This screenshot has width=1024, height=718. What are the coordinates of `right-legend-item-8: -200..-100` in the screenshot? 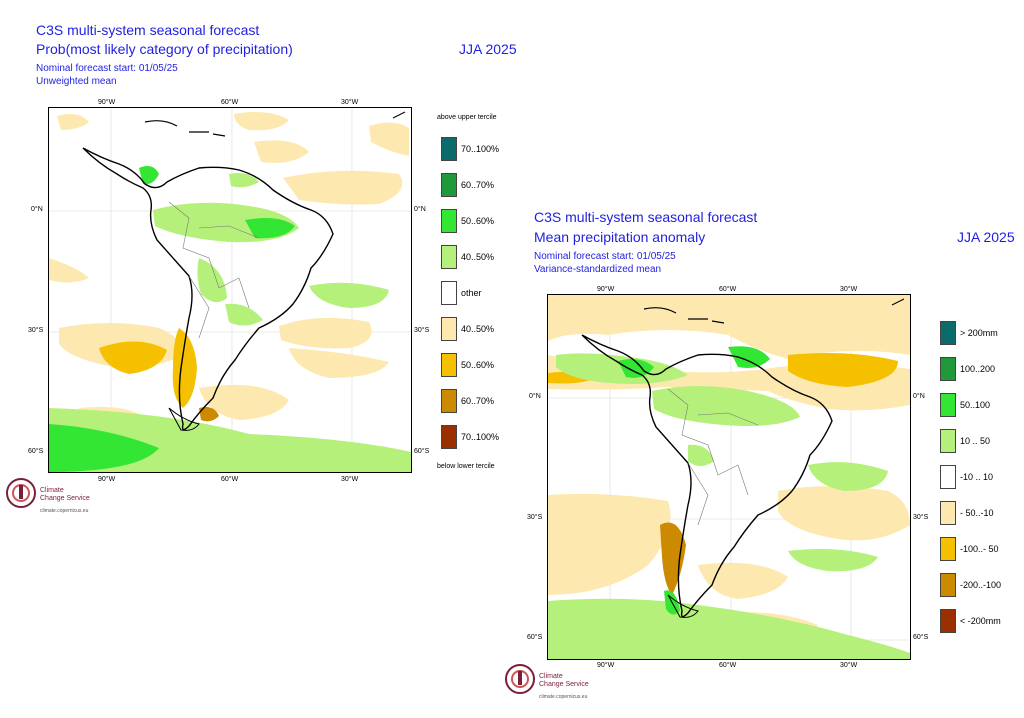 It's located at (970, 585).